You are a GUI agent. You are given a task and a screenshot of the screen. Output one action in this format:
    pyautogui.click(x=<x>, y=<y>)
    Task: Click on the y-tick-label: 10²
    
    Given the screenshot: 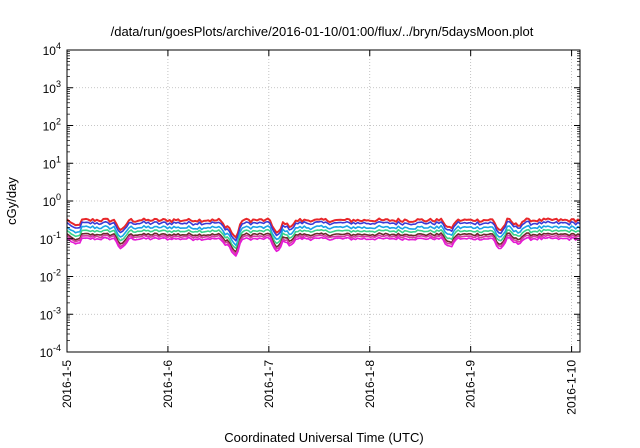 What is the action you would take?
    pyautogui.click(x=52, y=125)
    